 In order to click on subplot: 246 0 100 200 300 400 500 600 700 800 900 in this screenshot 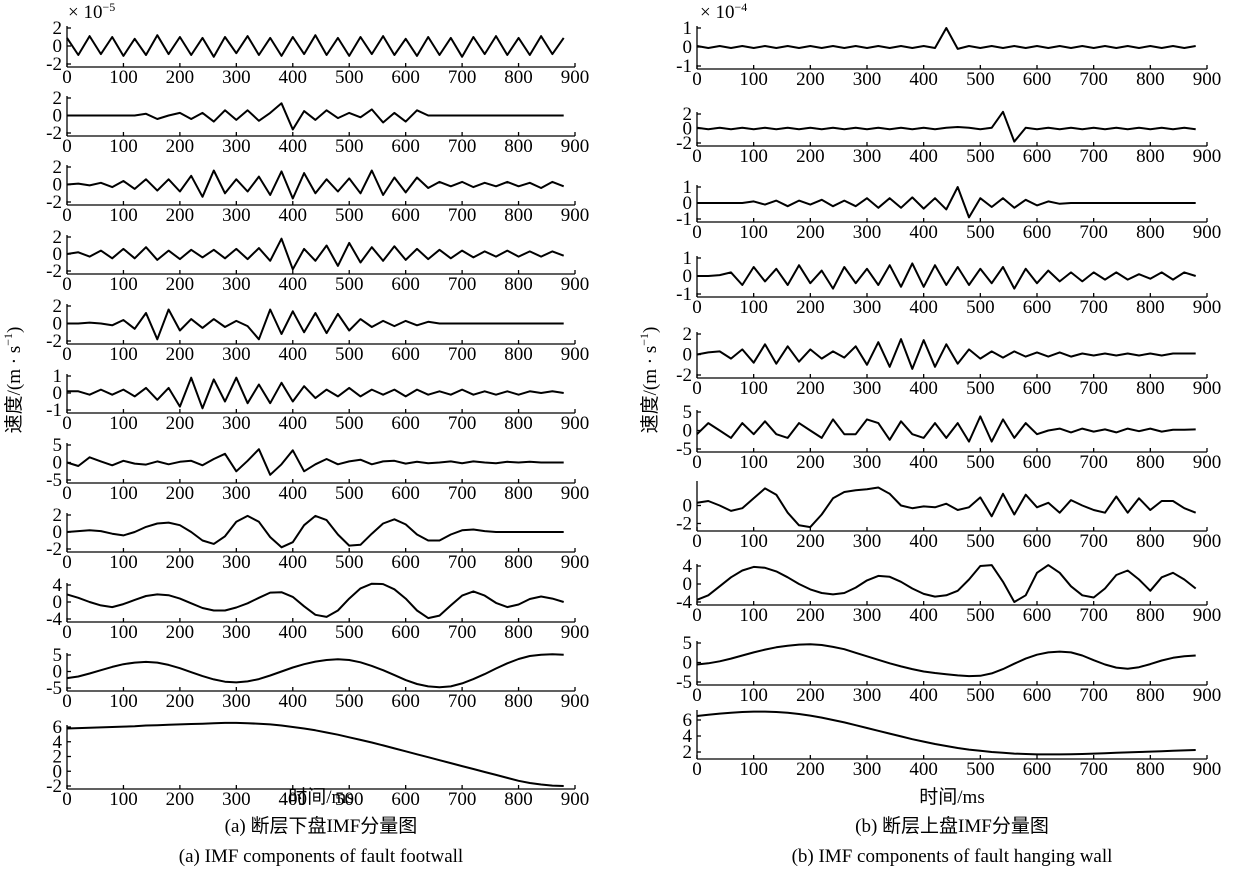, I will do `click(952, 745)`.